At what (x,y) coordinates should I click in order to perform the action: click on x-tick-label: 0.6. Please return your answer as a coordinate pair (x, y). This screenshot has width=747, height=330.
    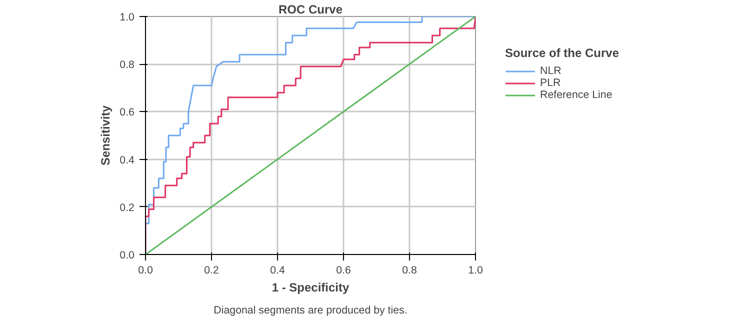
    Looking at the image, I should click on (343, 270).